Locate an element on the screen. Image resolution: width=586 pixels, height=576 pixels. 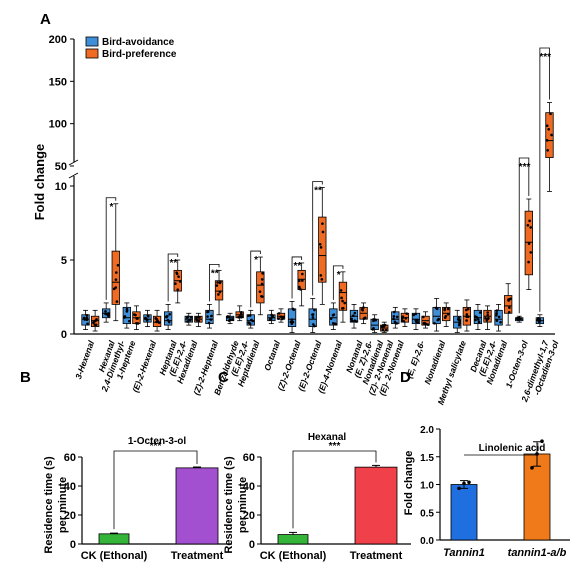
panel-c-title: Hexanal is located at coordinates (327, 437).